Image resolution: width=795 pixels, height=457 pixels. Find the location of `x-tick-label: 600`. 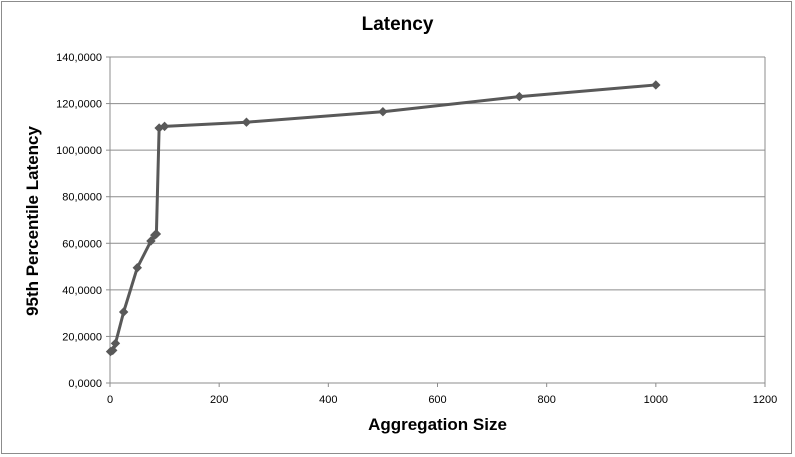

x-tick-label: 600 is located at coordinates (437, 400).